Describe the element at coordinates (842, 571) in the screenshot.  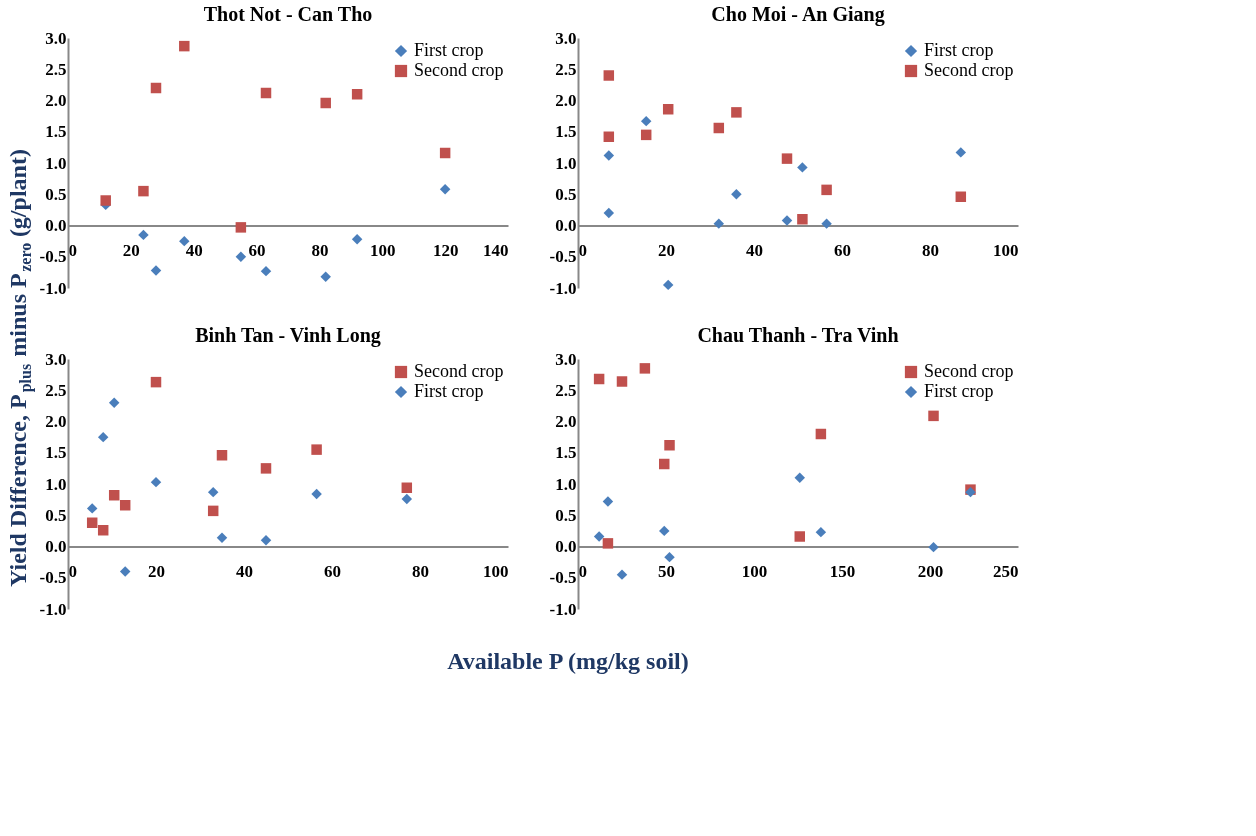
I see `x-tick-label: 150` at that location.